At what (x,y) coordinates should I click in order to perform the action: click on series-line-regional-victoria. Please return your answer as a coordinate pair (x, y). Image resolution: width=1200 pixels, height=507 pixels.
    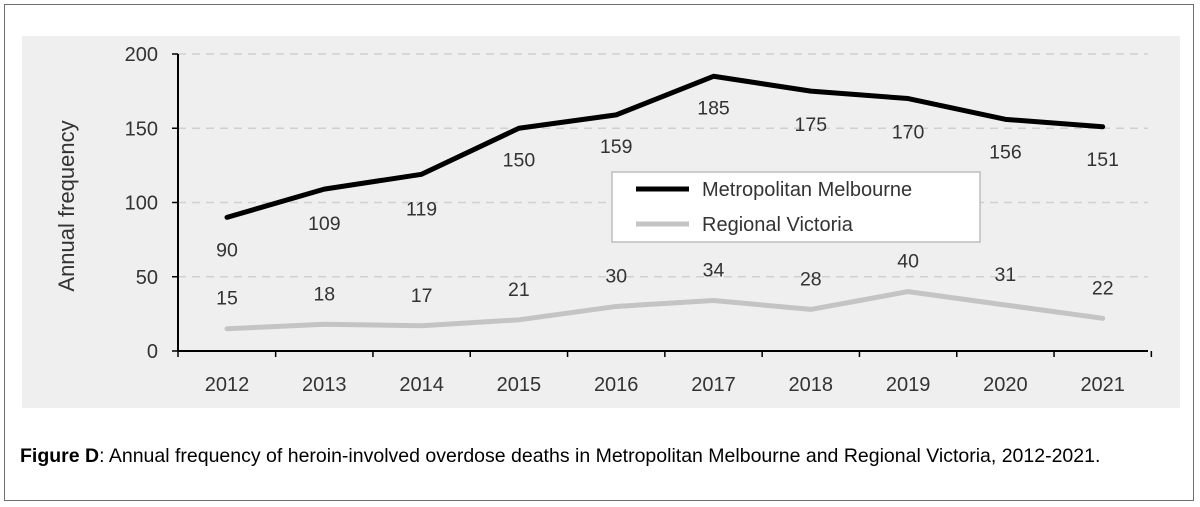
    Looking at the image, I should click on (665, 310).